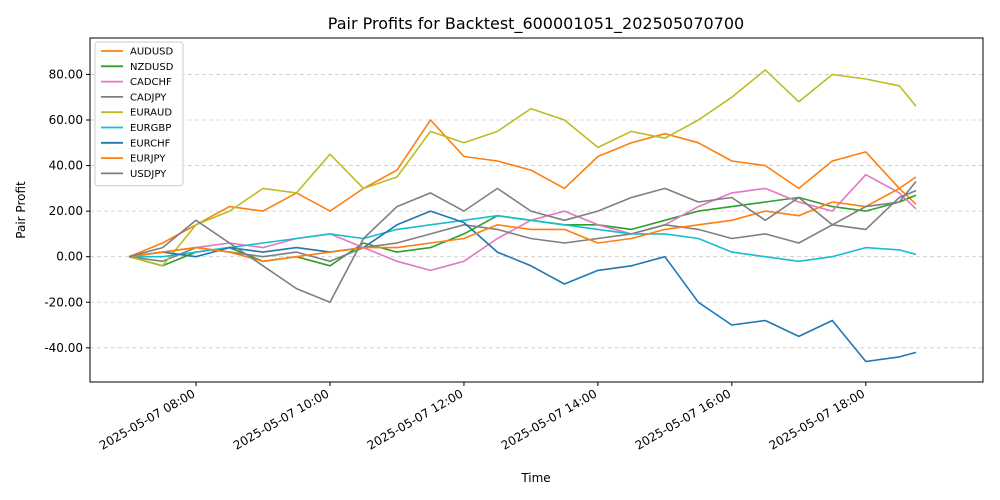  What do you see at coordinates (63, 348) in the screenshot?
I see `y-tick-label: -40.00` at bounding box center [63, 348].